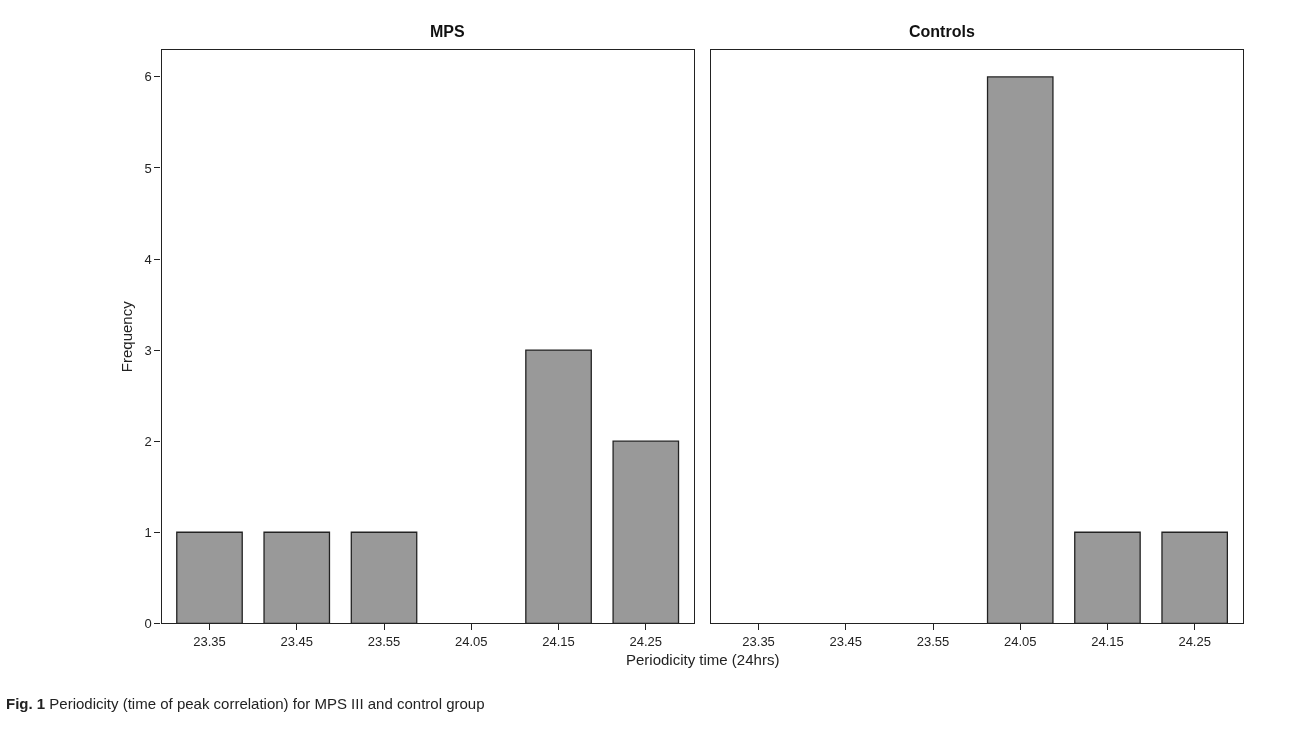 This screenshot has width=1292, height=737. Describe the element at coordinates (942, 31) in the screenshot. I see `chart-title: Controls` at that location.